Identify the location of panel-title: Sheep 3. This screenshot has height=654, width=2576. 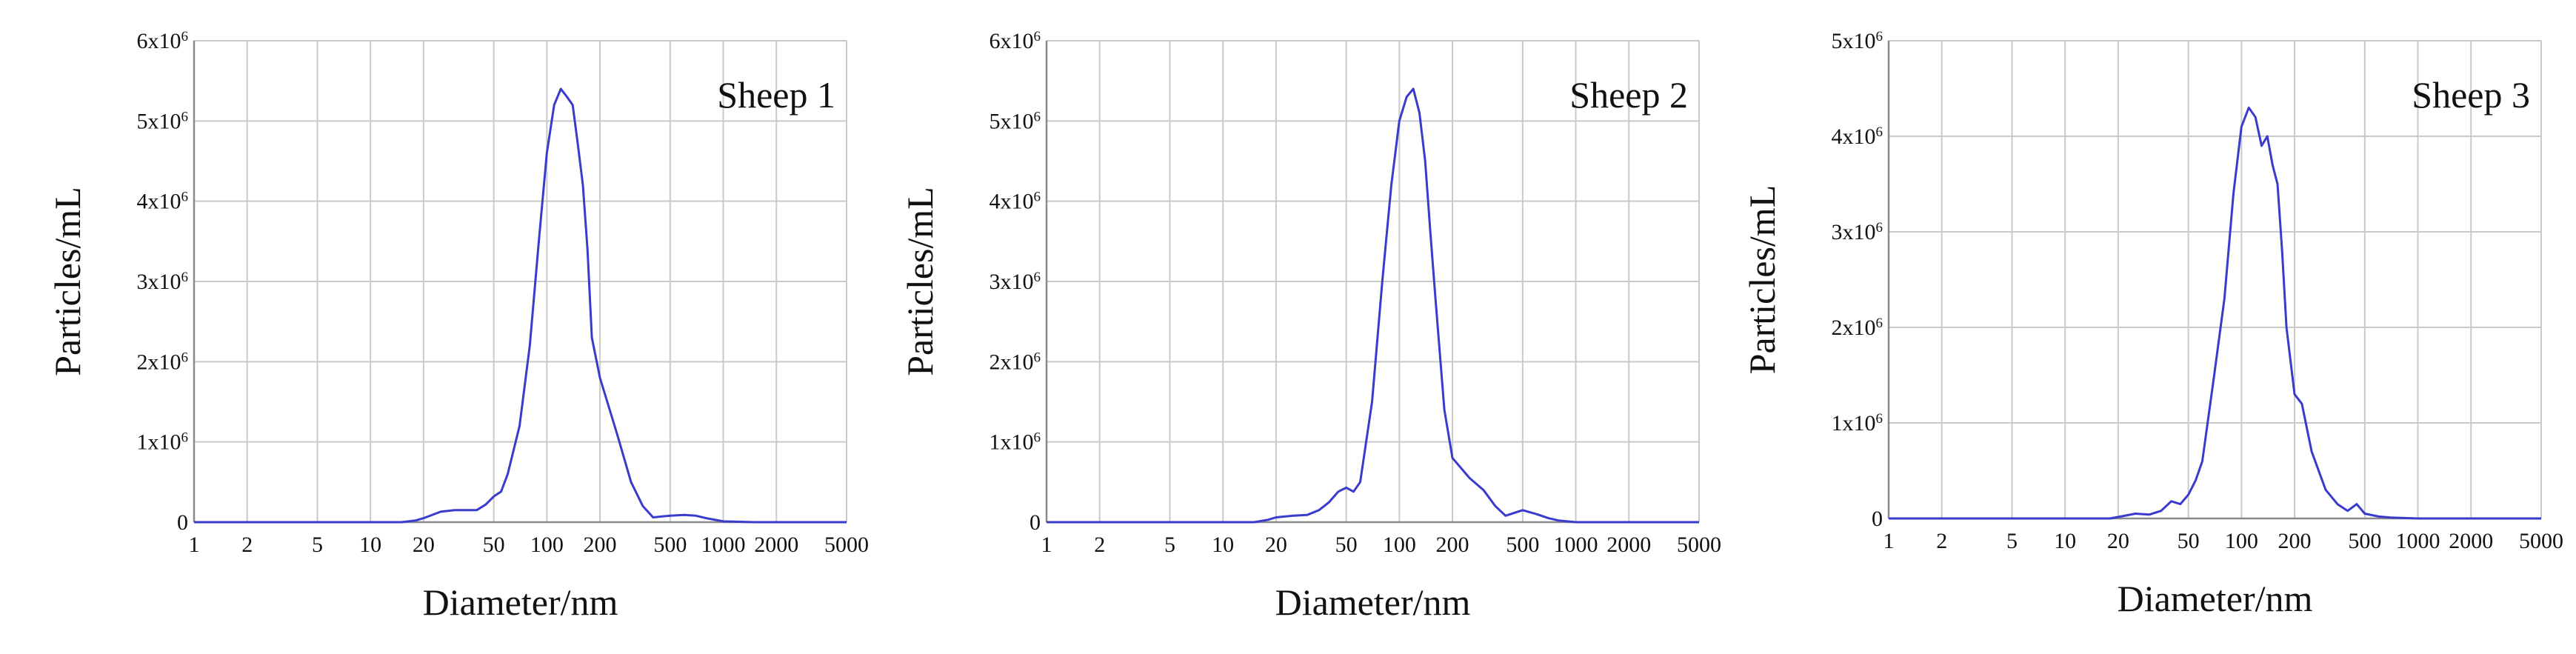
(2471, 95).